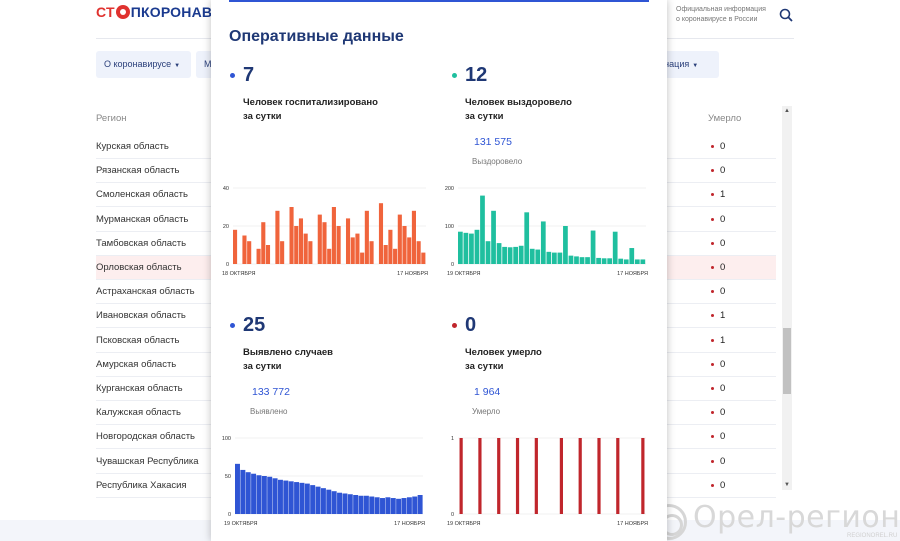 The width and height of the screenshot is (900, 541). I want to click on column-header-region: Регион, so click(111, 118).